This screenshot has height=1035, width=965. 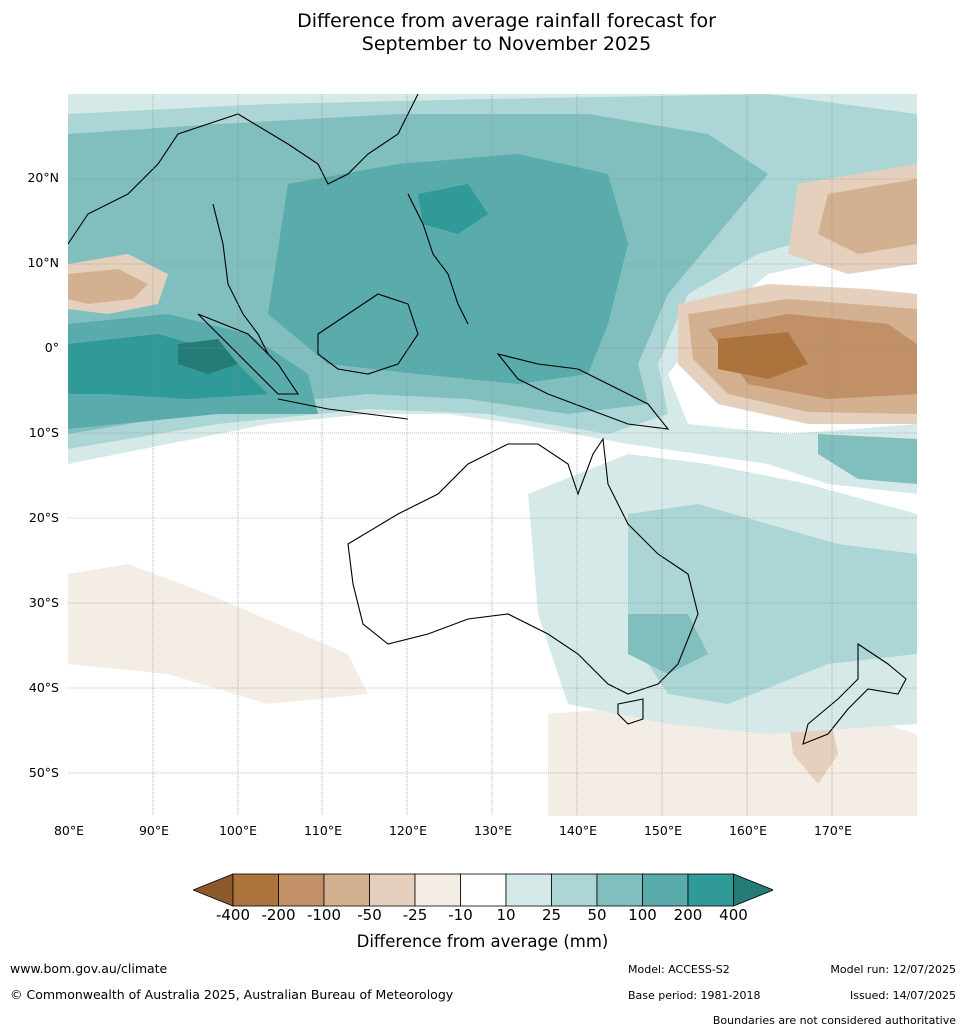 What do you see at coordinates (233, 915) in the screenshot?
I see `colorbar-tick-label: -400` at bounding box center [233, 915].